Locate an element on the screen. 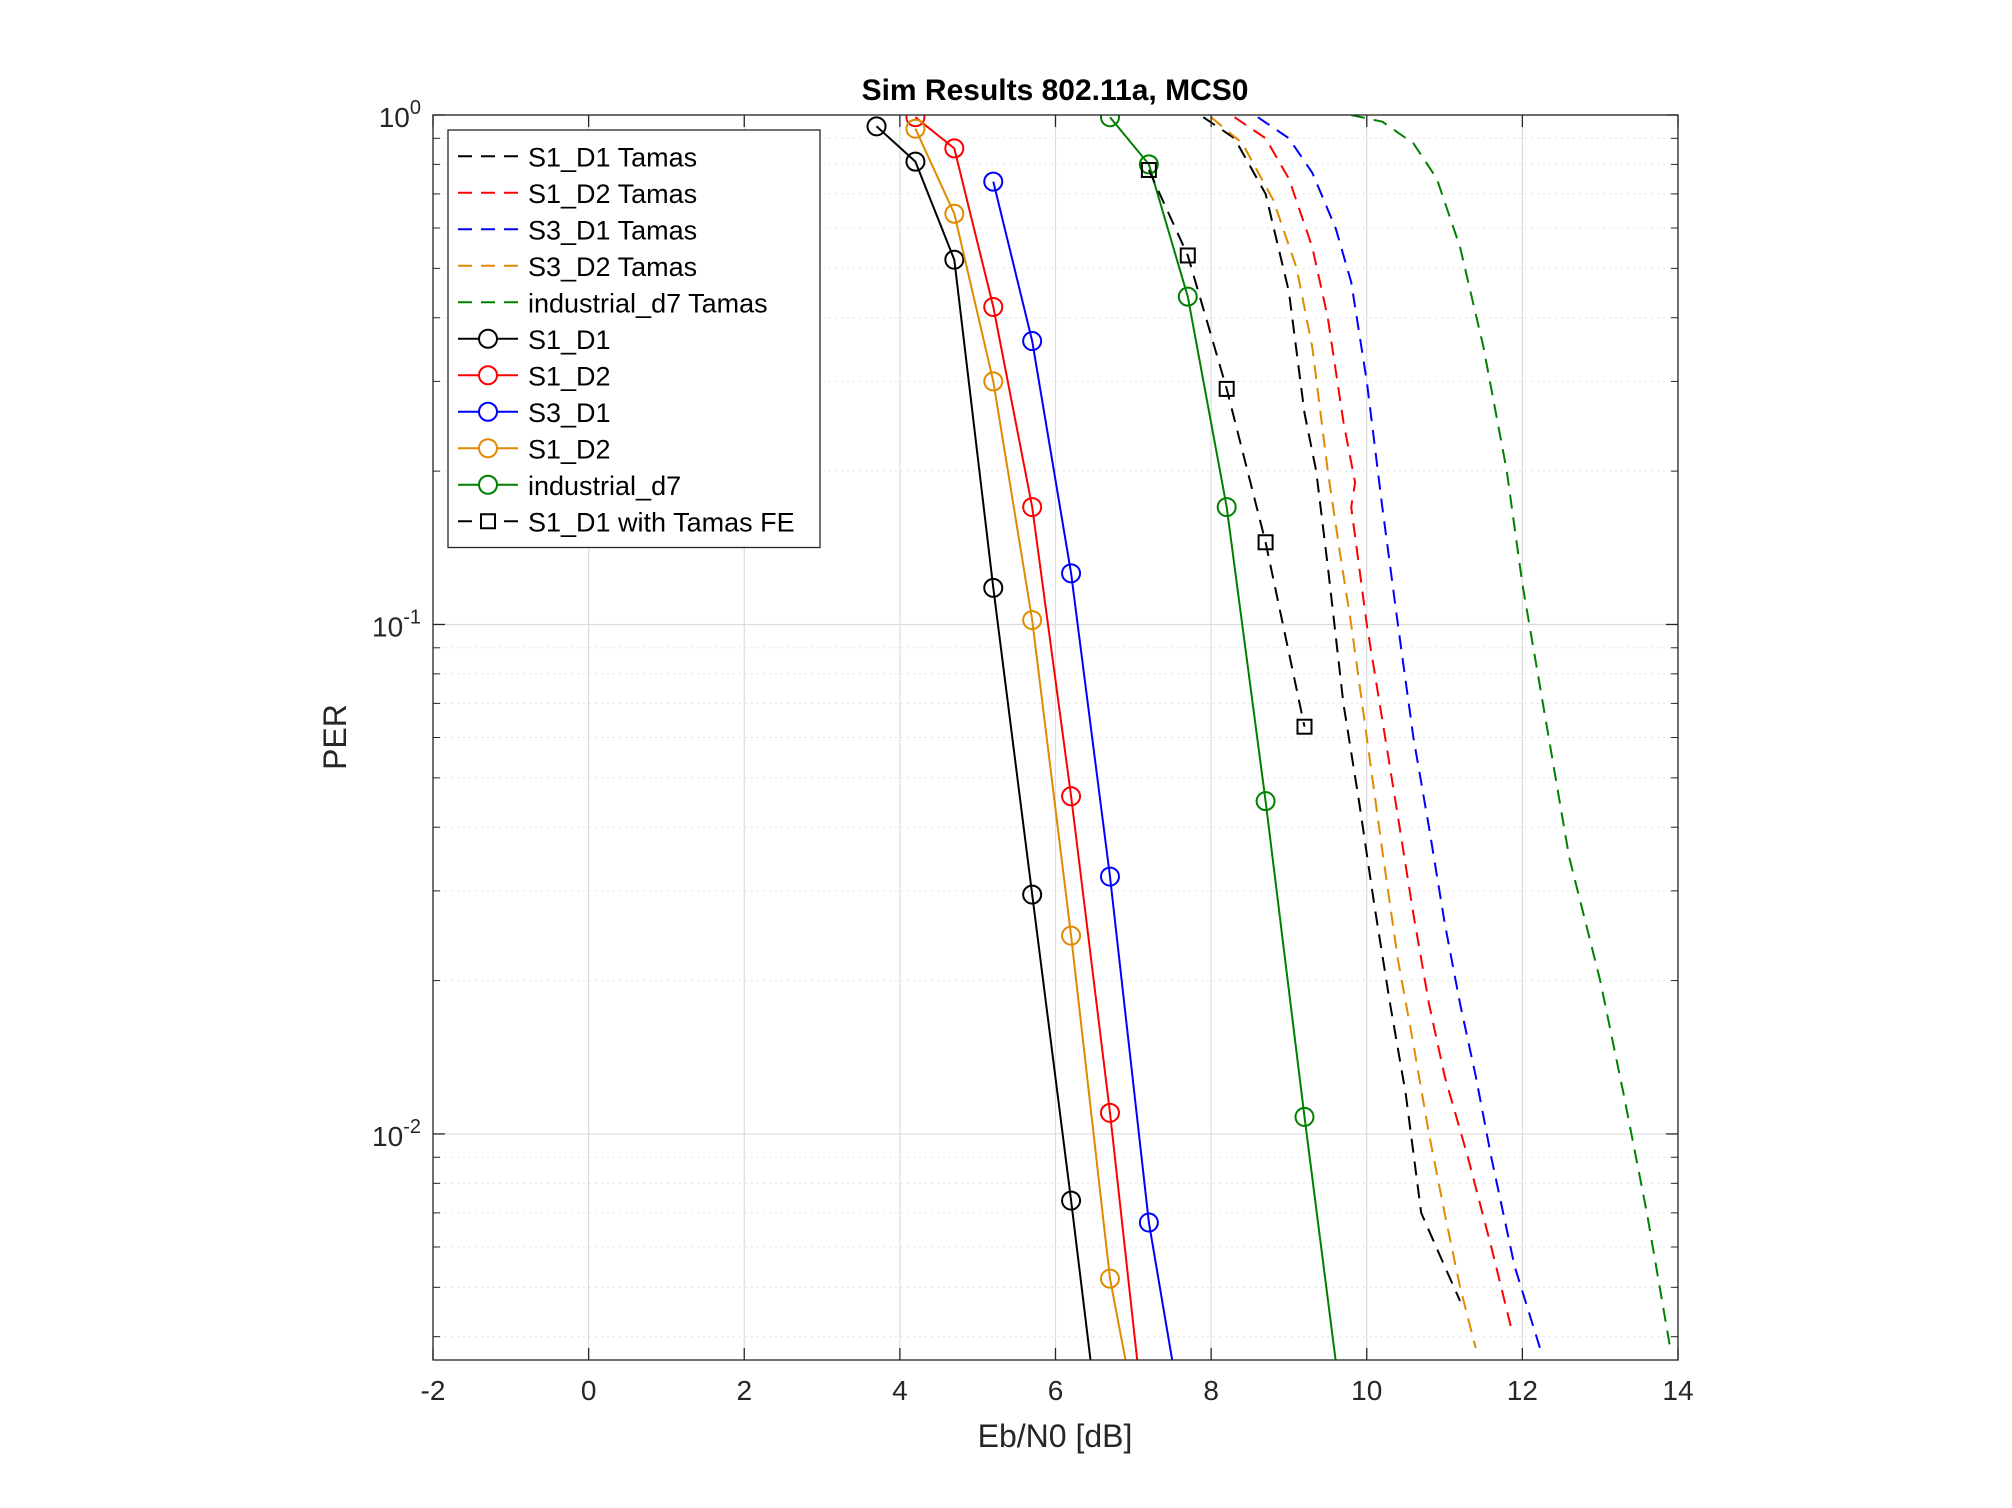 The image size is (2012, 1508). series-s3-d1-tamas is located at coordinates (1400, 735).